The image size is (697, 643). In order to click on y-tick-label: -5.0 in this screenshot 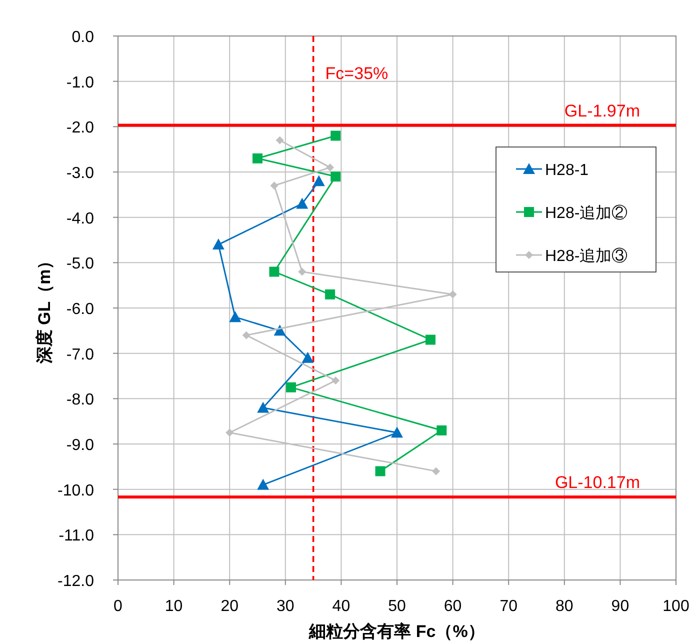, I will do `click(80, 264)`.